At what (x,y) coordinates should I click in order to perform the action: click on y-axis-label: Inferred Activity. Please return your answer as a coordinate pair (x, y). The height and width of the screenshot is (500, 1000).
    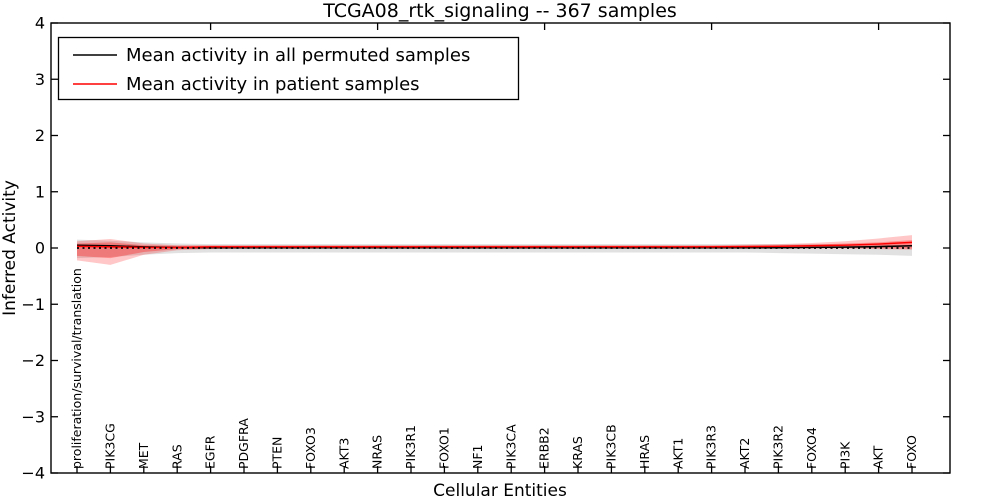
    Looking at the image, I should click on (10, 248).